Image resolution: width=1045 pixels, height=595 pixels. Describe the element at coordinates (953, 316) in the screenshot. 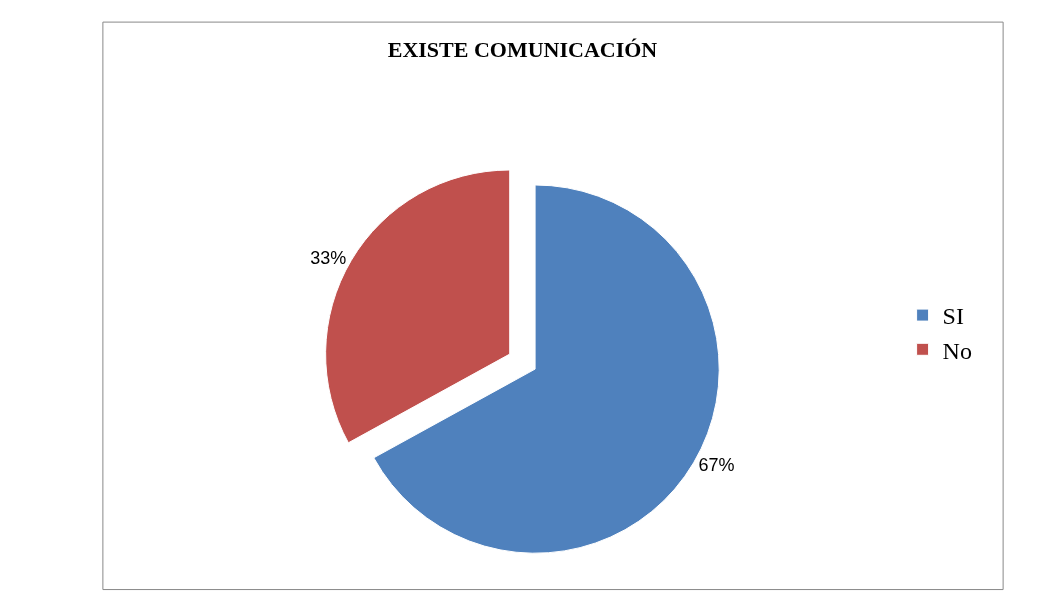

I see `legend-label: SI` at that location.